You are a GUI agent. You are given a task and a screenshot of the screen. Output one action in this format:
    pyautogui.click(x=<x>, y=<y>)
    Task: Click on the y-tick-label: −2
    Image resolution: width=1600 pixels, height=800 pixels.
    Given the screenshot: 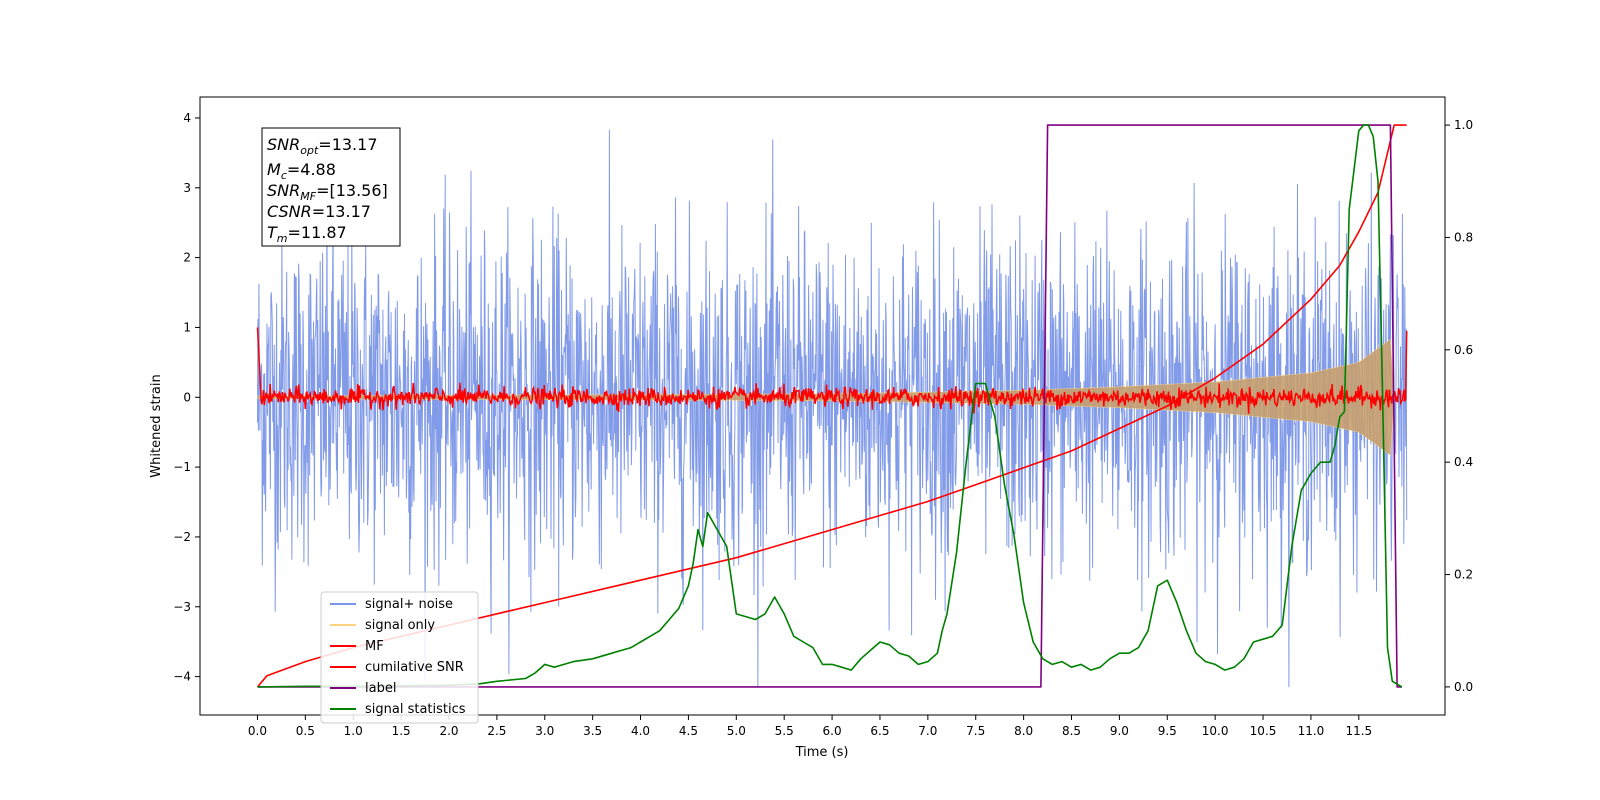 What is the action you would take?
    pyautogui.click(x=182, y=537)
    